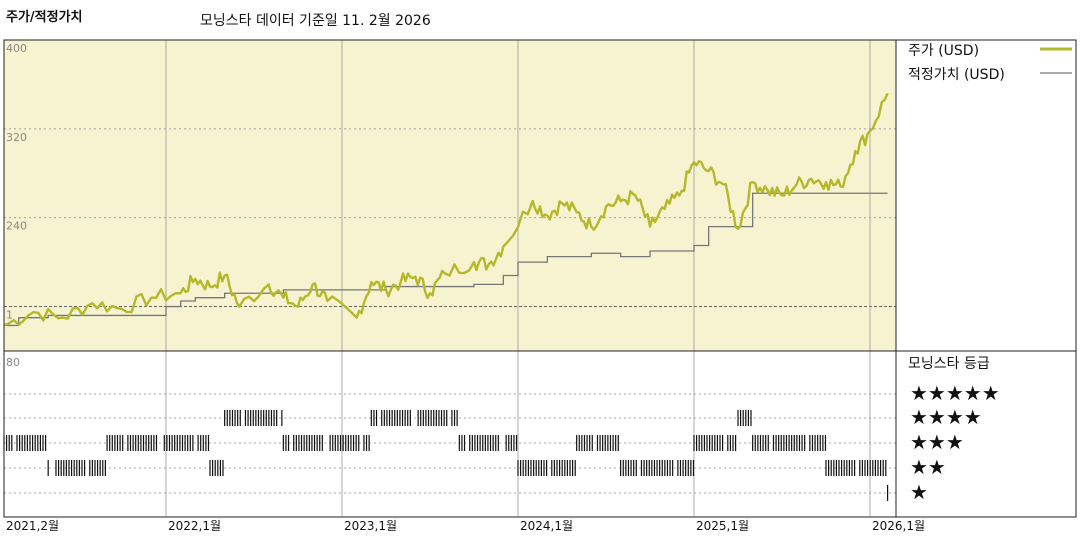 This screenshot has width=1080, height=540. What do you see at coordinates (13, 362) in the screenshot?
I see `rating-axis-label: 80` at bounding box center [13, 362].